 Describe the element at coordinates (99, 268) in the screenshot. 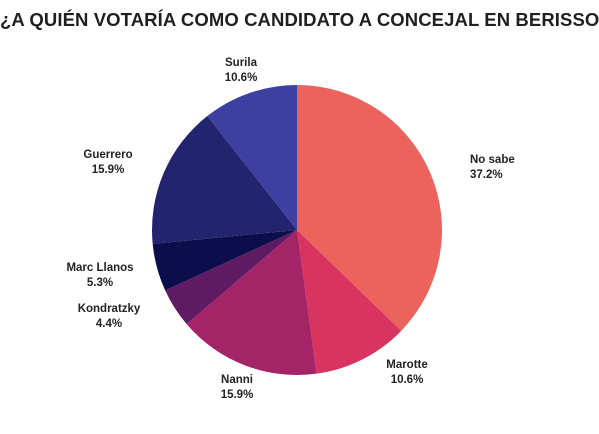

I see `slice-name: Marc Llanos` at that location.